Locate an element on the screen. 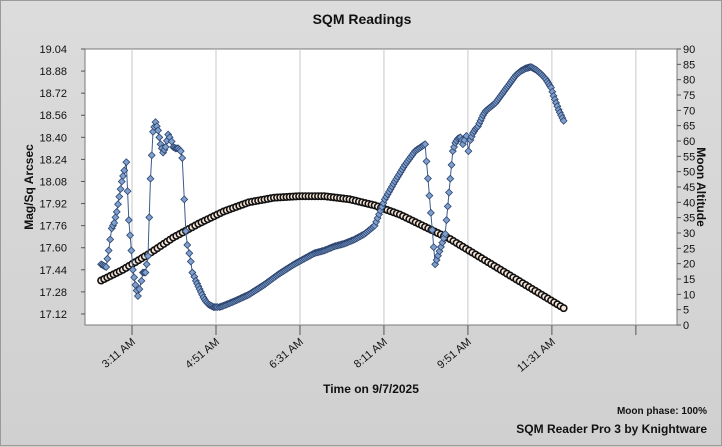 The height and width of the screenshot is (447, 722). y2-tick-label: 75 is located at coordinates (689, 96).